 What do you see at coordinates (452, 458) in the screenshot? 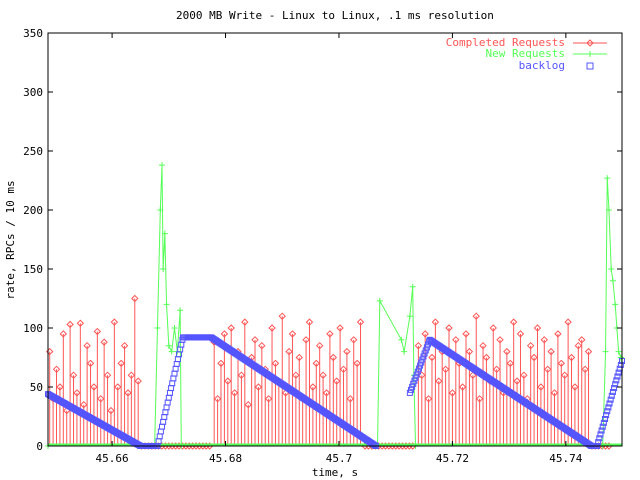
I see `x-tick-label: 45.72` at bounding box center [452, 458].